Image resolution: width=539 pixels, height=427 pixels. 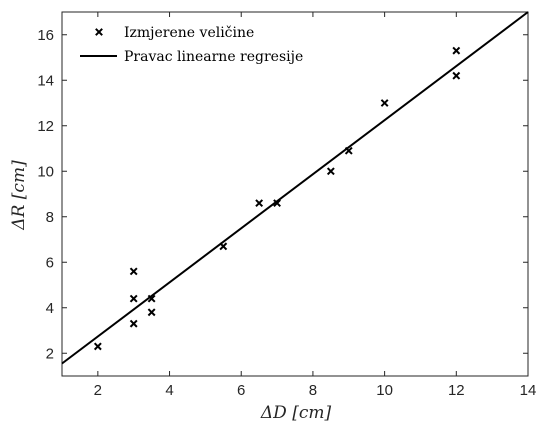 I want to click on x-tick-label: 14, so click(x=528, y=390).